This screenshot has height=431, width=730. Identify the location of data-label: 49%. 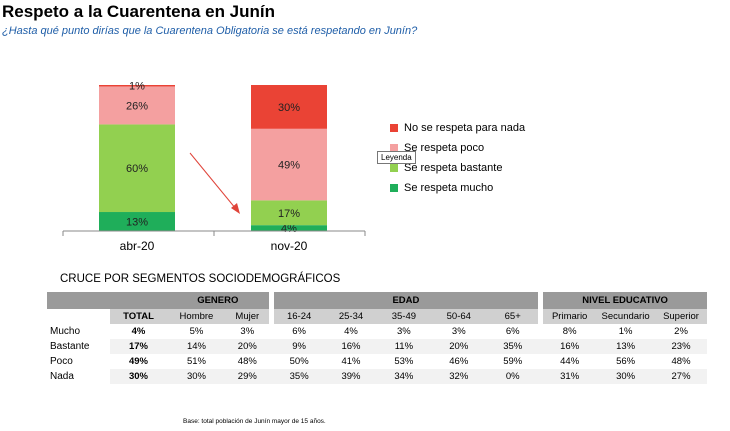
(289, 166).